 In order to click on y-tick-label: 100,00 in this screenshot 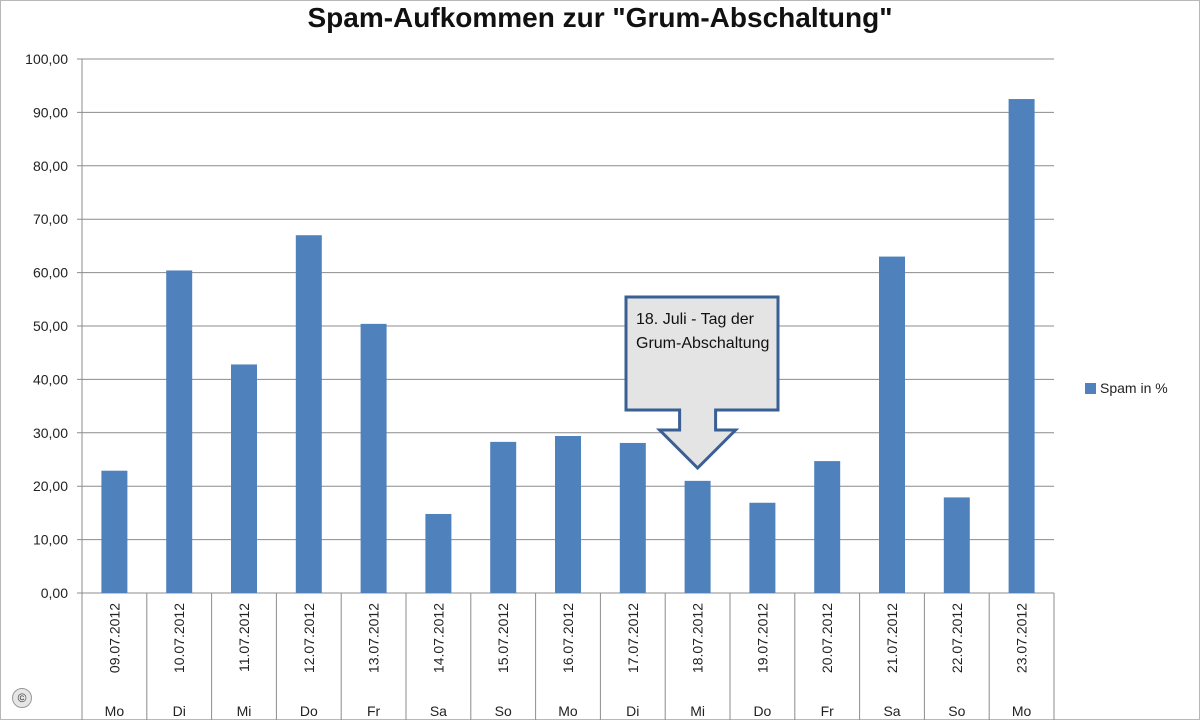, I will do `click(46, 59)`.